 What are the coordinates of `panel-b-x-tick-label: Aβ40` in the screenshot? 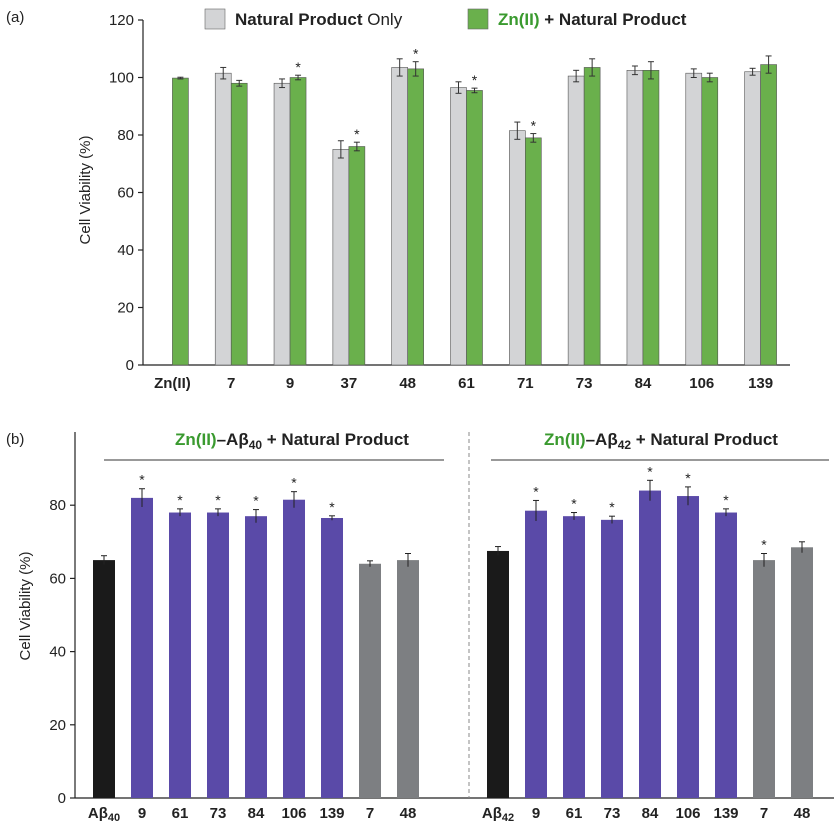 It's located at (104, 814).